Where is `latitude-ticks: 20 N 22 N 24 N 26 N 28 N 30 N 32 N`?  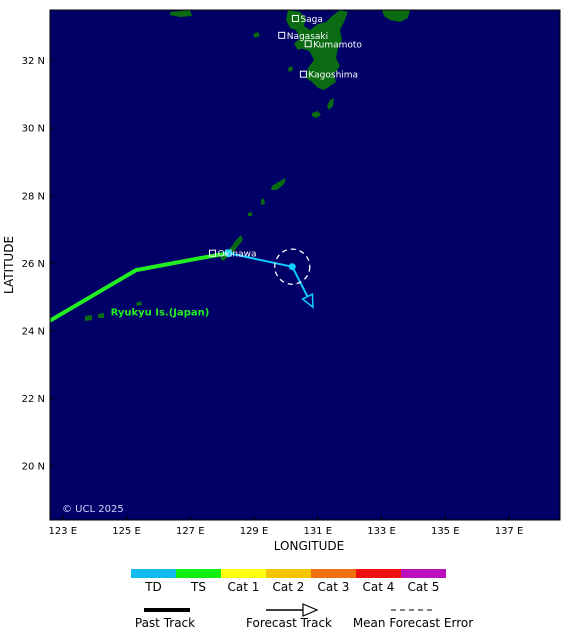 latitude-ticks: 20 N 22 N 24 N 26 N 28 N 30 N 32 N is located at coordinates (38, 264).